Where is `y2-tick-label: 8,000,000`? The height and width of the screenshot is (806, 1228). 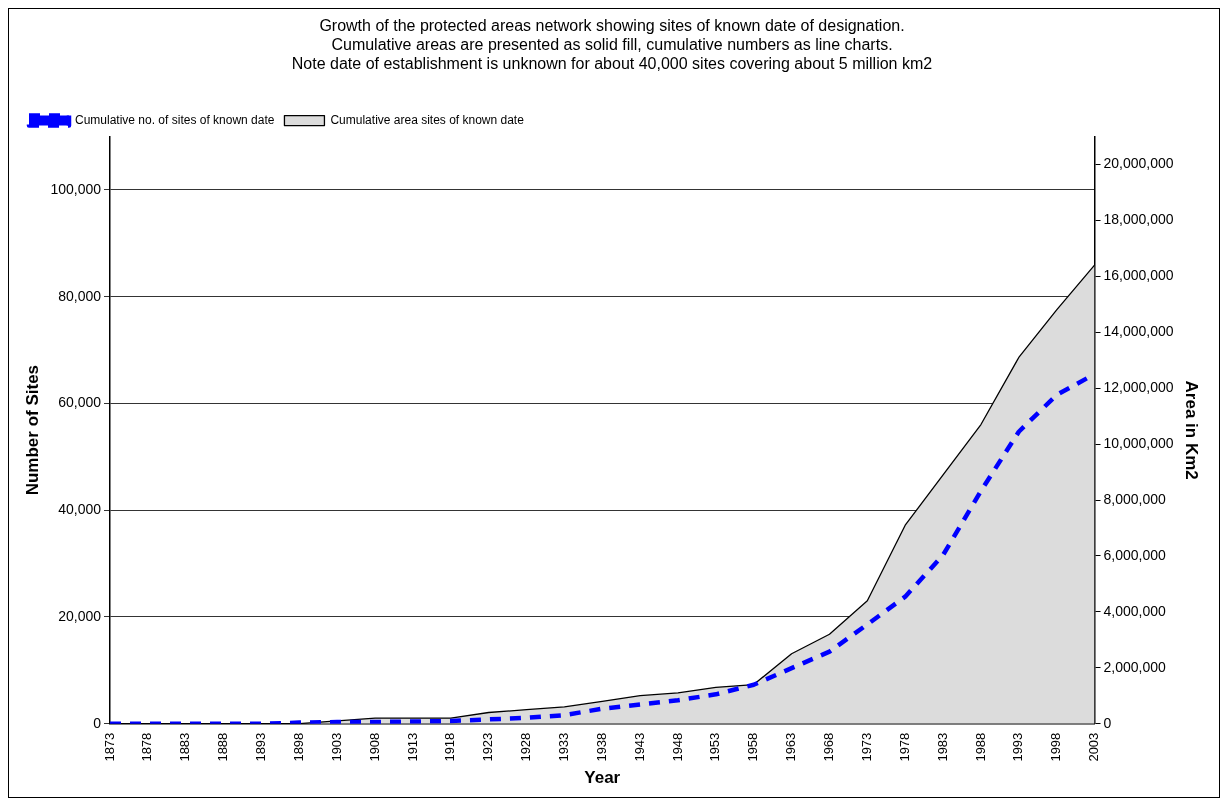 y2-tick-label: 8,000,000 is located at coordinates (1135, 498).